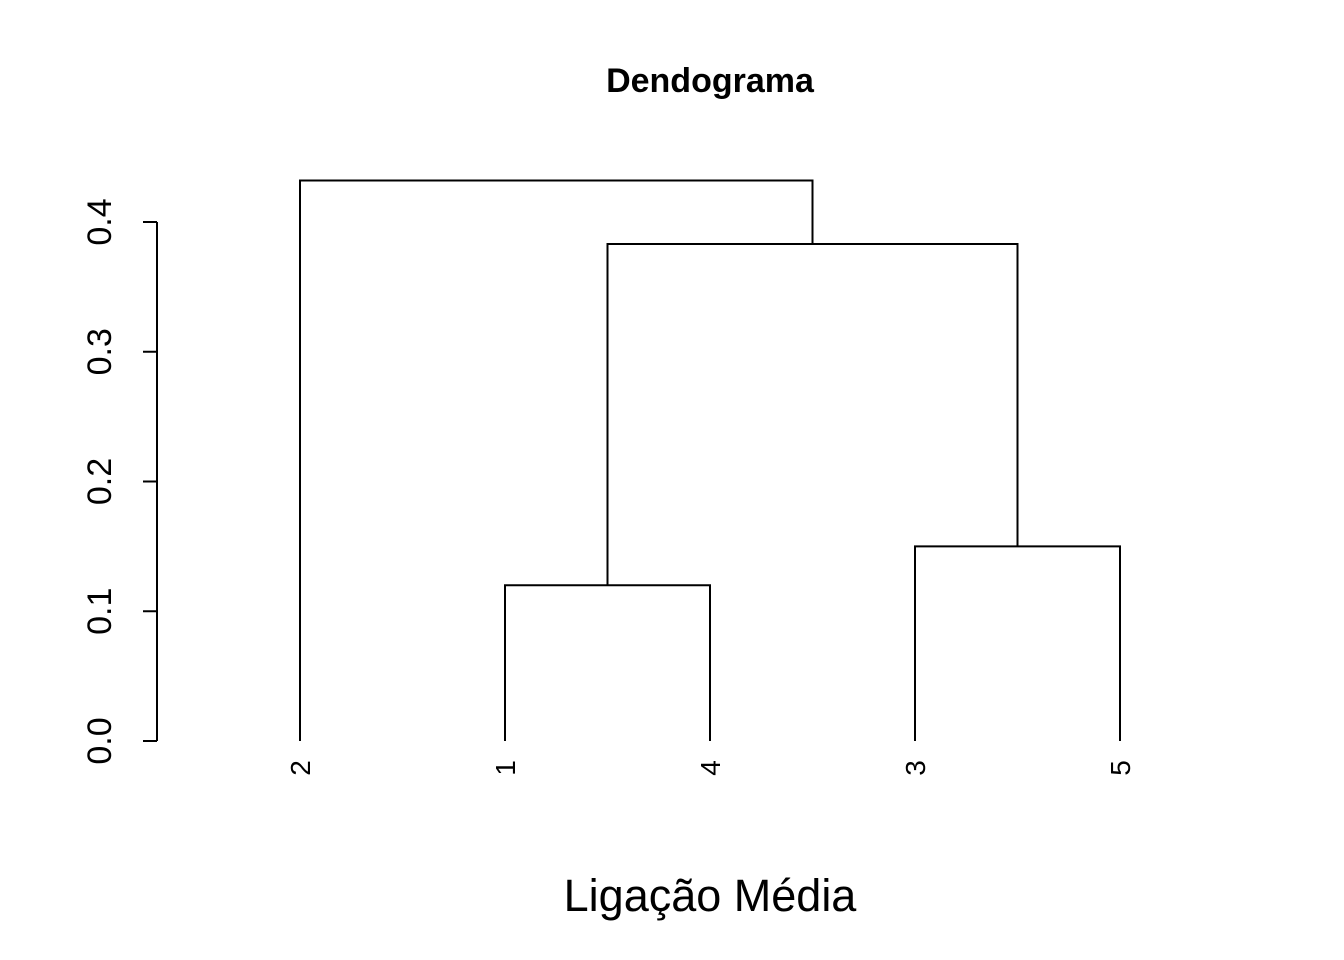 The height and width of the screenshot is (960, 1344). I want to click on y-tick-label: 0.4, so click(100, 221).